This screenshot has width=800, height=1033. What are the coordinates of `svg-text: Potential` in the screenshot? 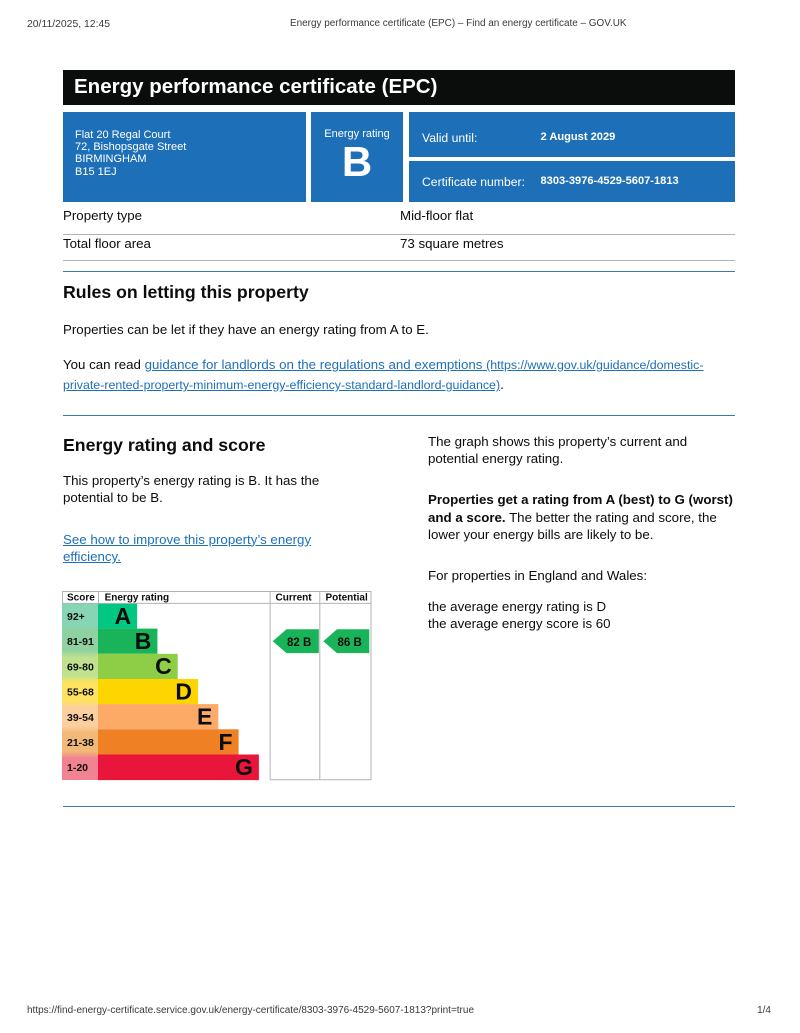 It's located at (347, 598).